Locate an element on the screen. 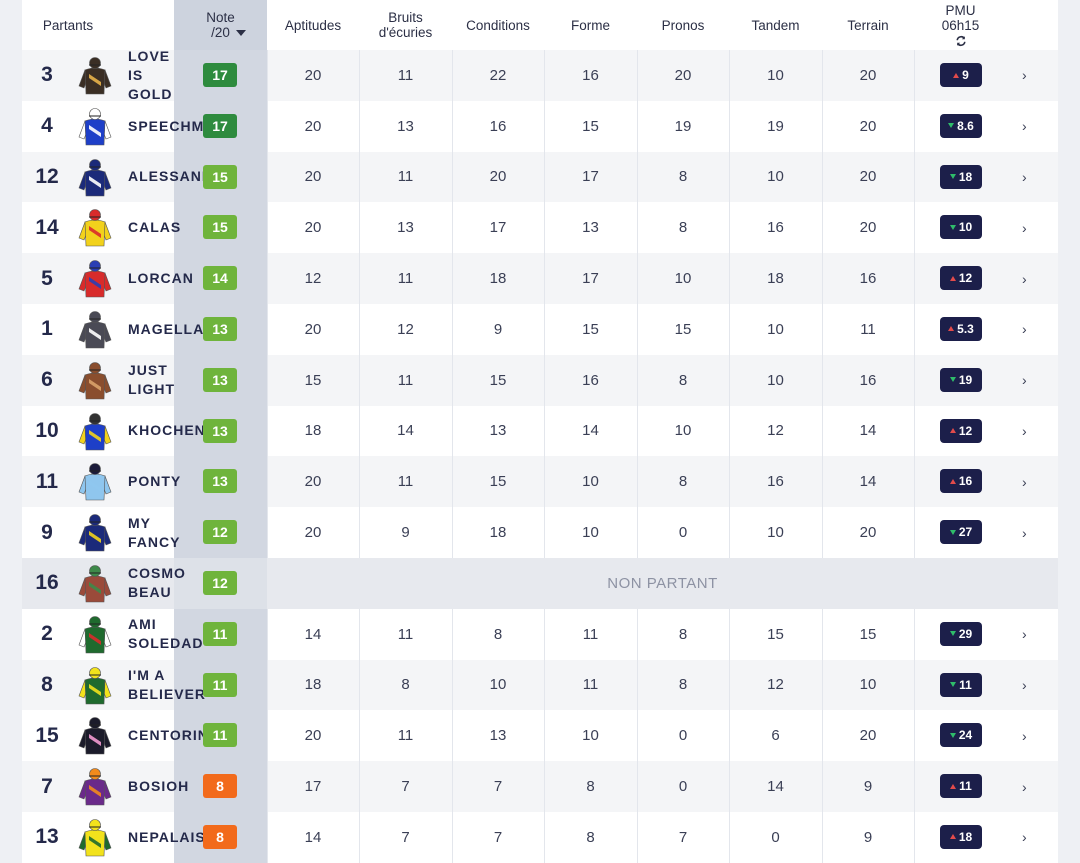  table-row: 11 PONTY 13 20 11 15 10 8 16 14 16 › is located at coordinates (540, 482).